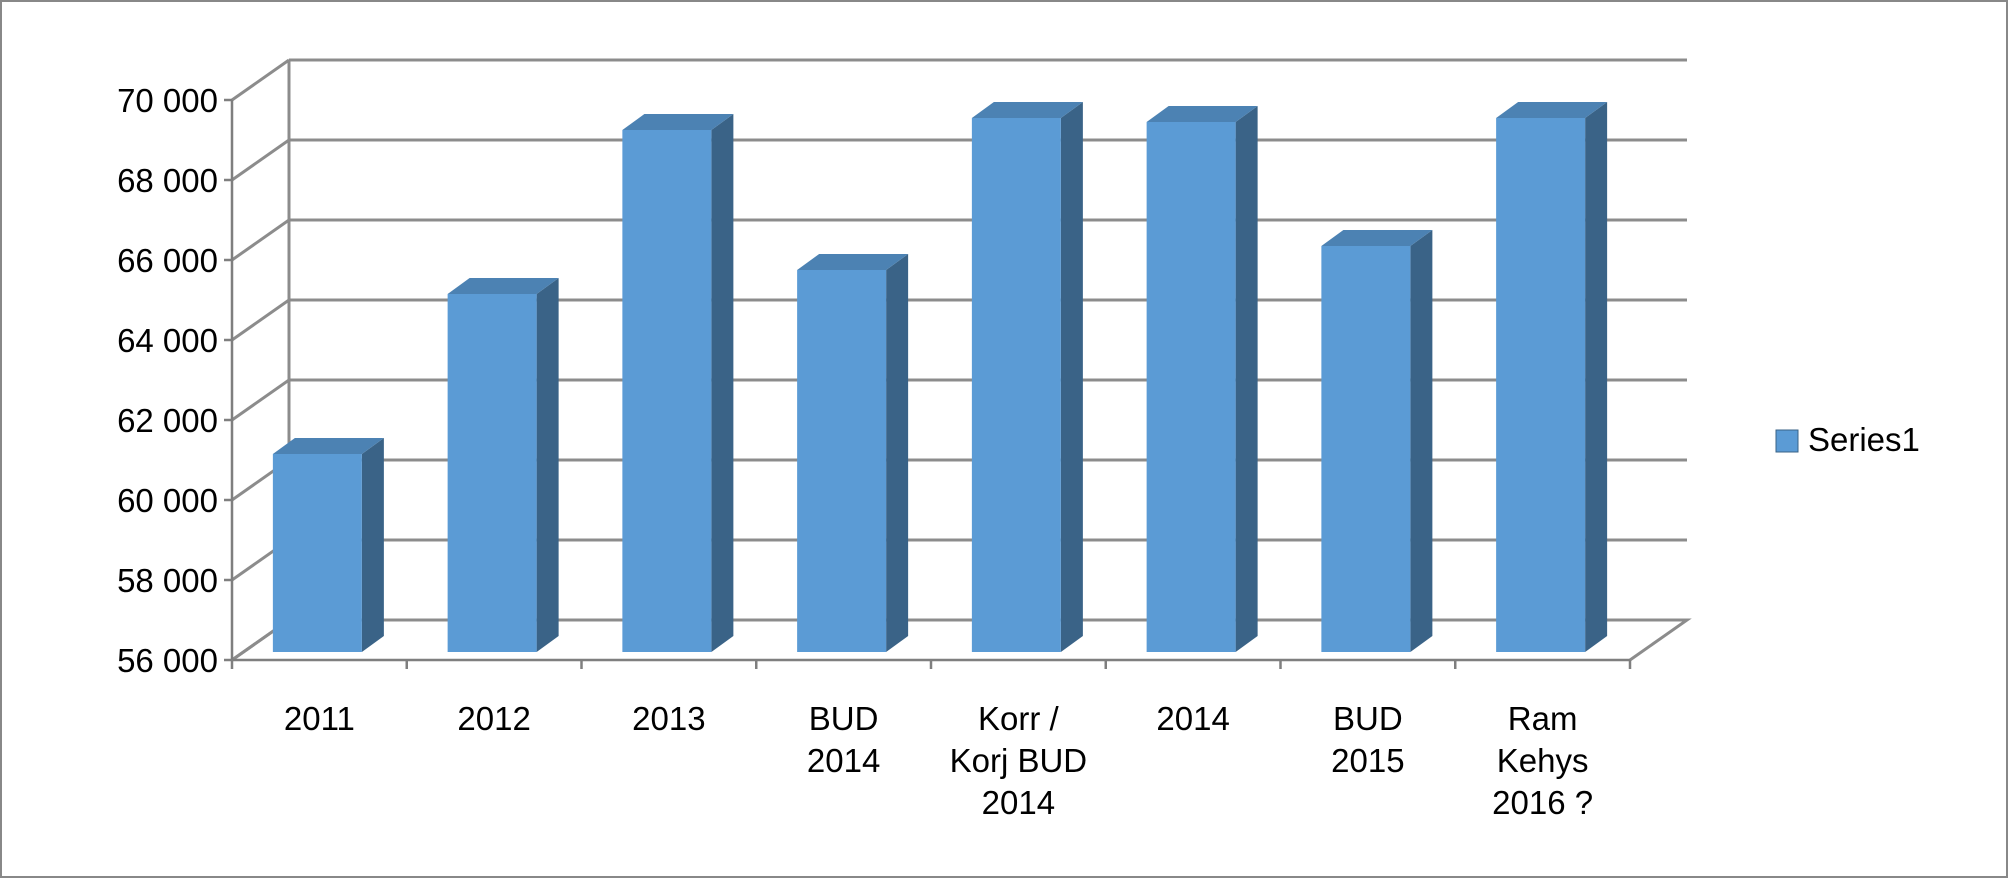  I want to click on x-category-label-7: Ram Kehys 2016 ?, so click(1542, 760).